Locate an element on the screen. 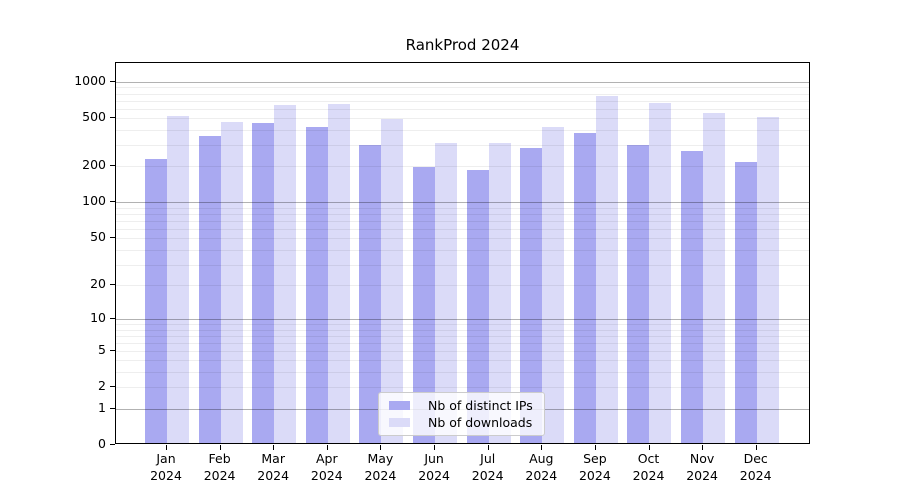 This screenshot has width=900, height=500. bar-ips-sep is located at coordinates (584, 288).